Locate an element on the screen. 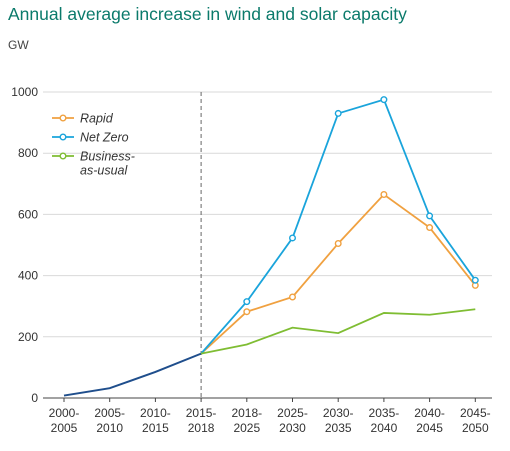 This screenshot has width=510, height=451. x-tick-label: 2035-2040 is located at coordinates (384, 420).